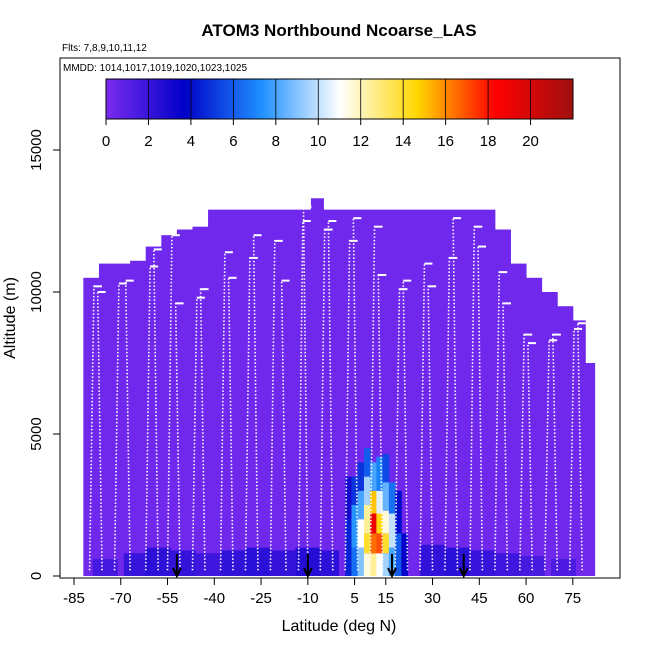 The height and width of the screenshot is (650, 650). I want to click on flights-label: Flts: 7,8,9,10,11,12, so click(104, 48).